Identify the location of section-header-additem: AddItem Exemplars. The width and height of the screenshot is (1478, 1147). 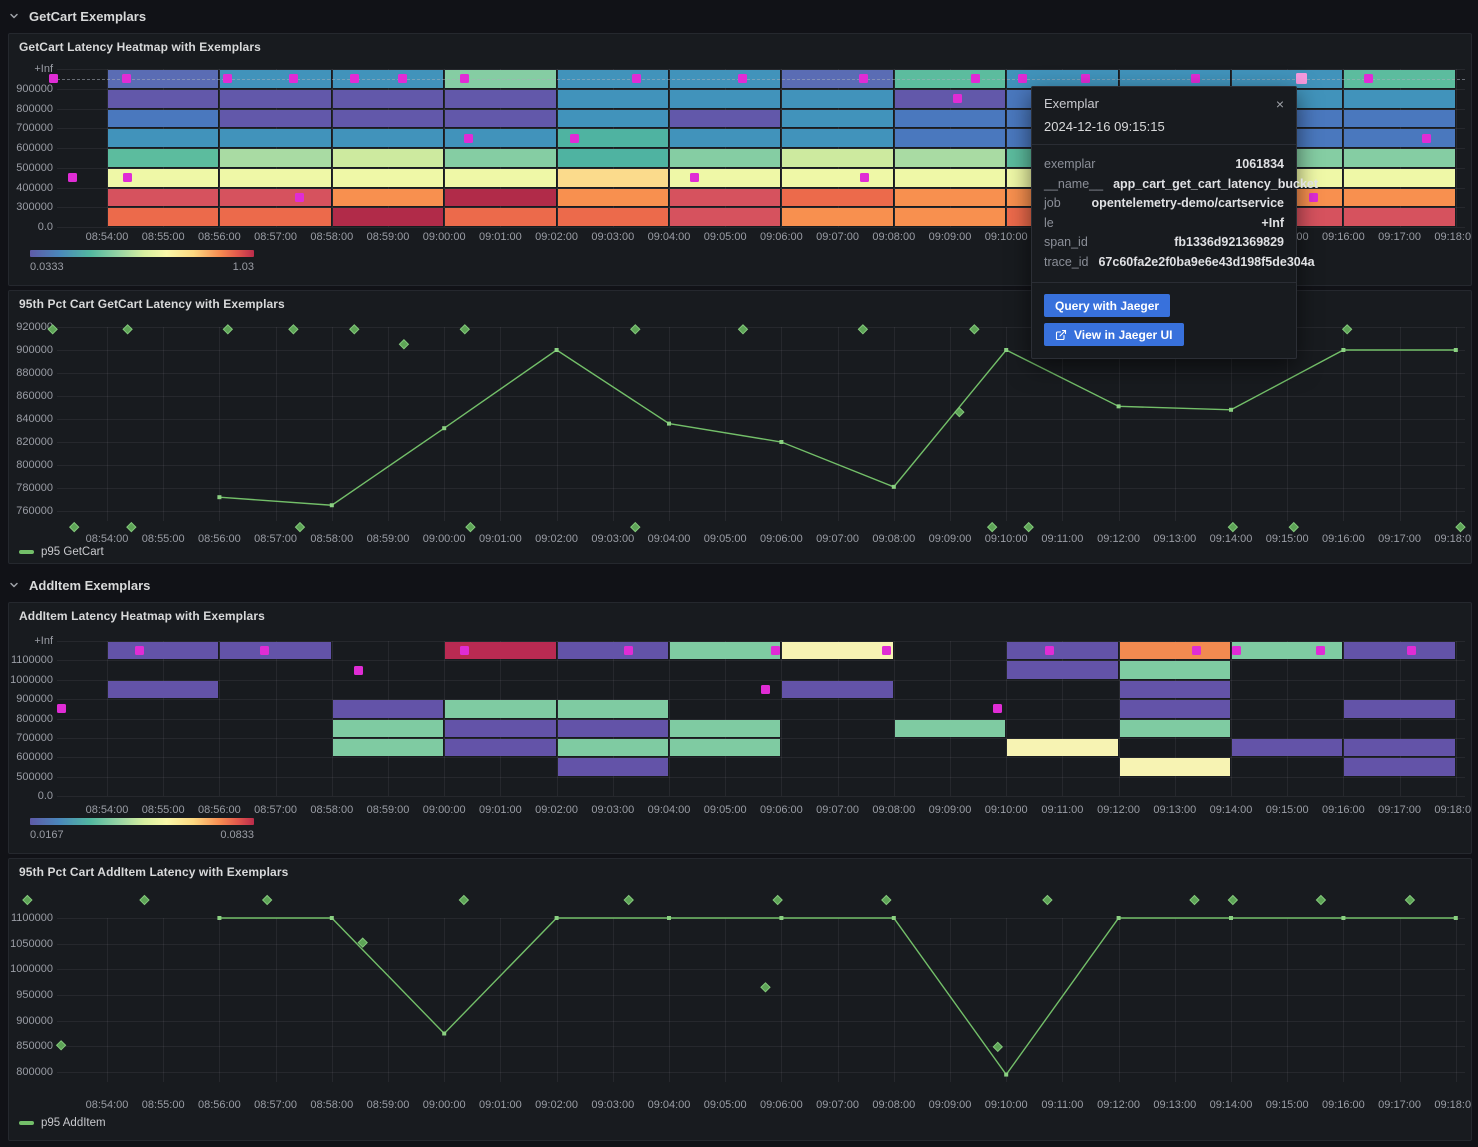
(79, 585).